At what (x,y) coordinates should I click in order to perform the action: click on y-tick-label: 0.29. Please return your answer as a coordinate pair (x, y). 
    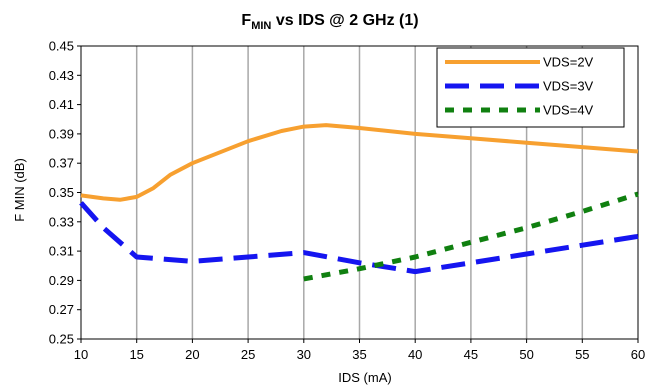
    Looking at the image, I should click on (61, 280).